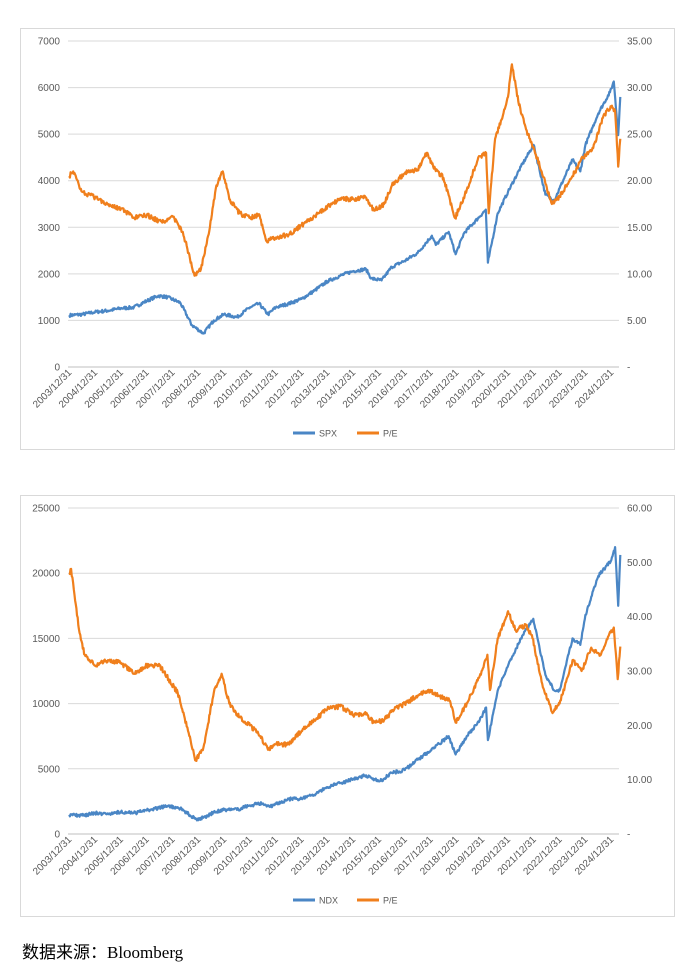 This screenshot has width=700, height=972. What do you see at coordinates (639, 617) in the screenshot?
I see `y-right-tick-label: 40.00` at bounding box center [639, 617].